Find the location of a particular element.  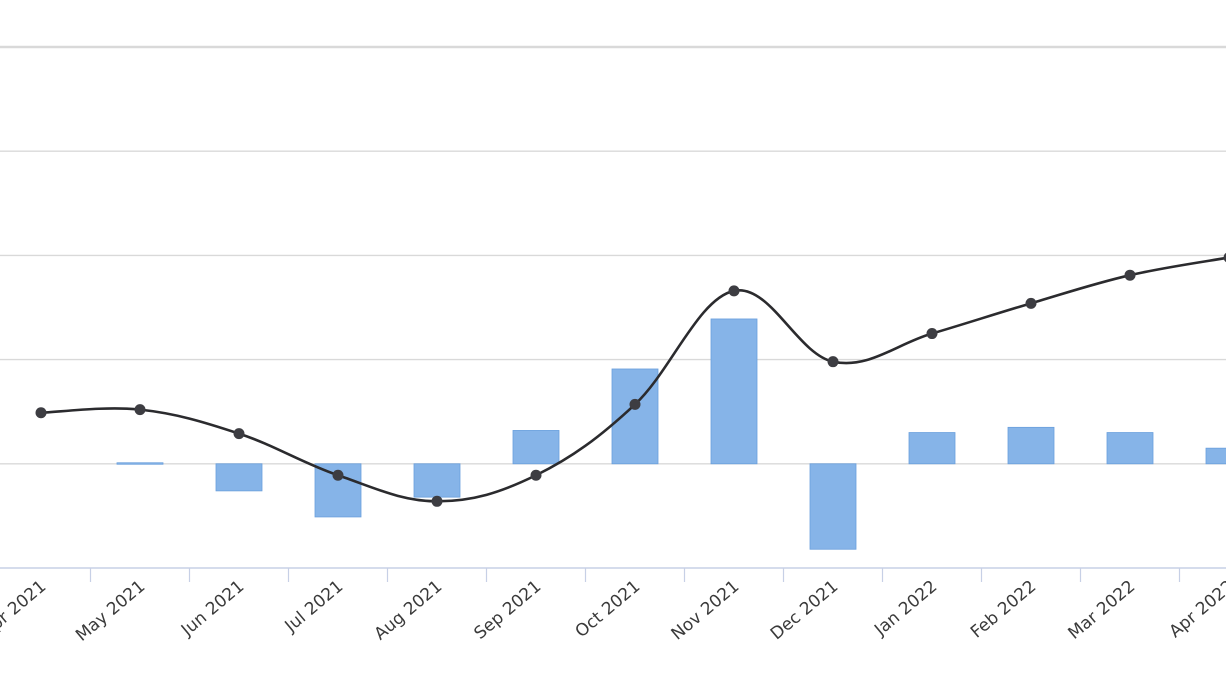

x-tick-label: Aug 2021 is located at coordinates (409, 611).